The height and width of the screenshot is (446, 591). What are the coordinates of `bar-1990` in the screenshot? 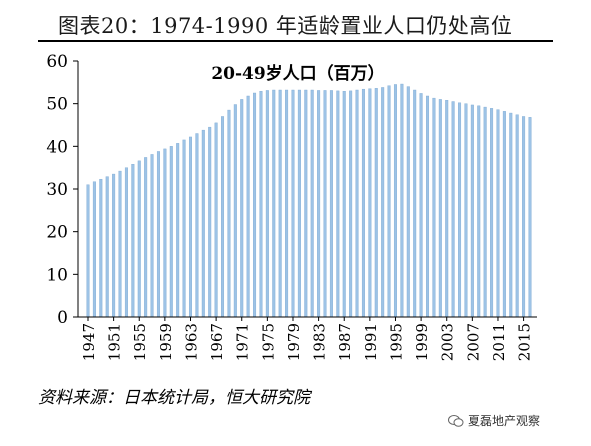 It's located at (363, 203).